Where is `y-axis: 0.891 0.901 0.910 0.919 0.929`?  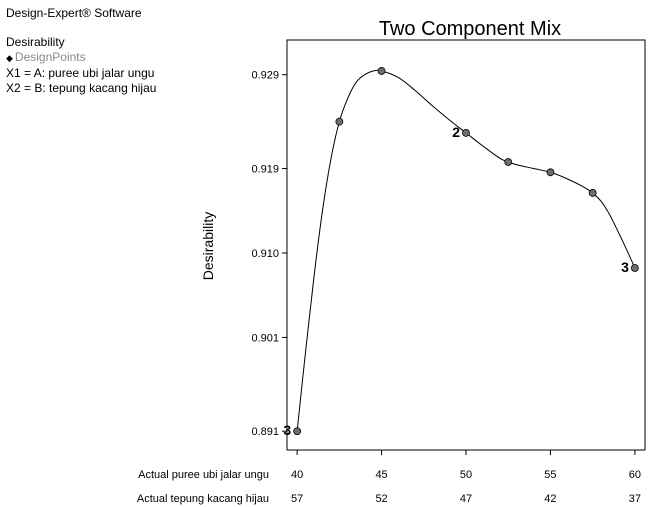
y-axis: 0.891 0.901 0.910 0.919 0.929 is located at coordinates (269, 254).